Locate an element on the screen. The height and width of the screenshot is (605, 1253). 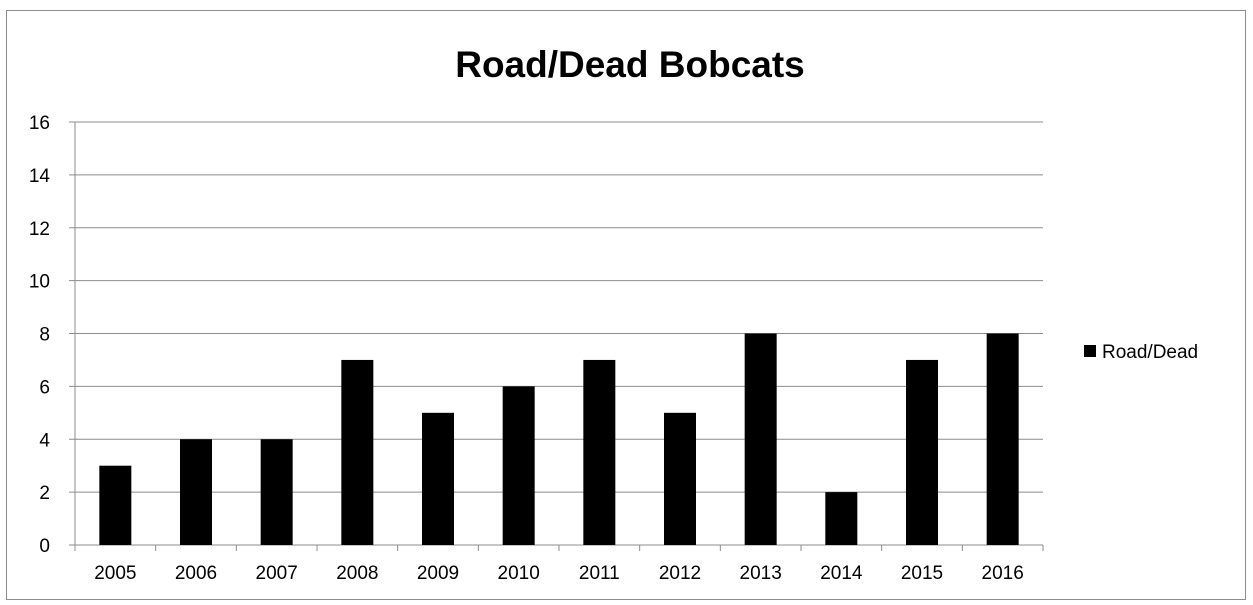
x-tick-label: 2011 is located at coordinates (599, 573).